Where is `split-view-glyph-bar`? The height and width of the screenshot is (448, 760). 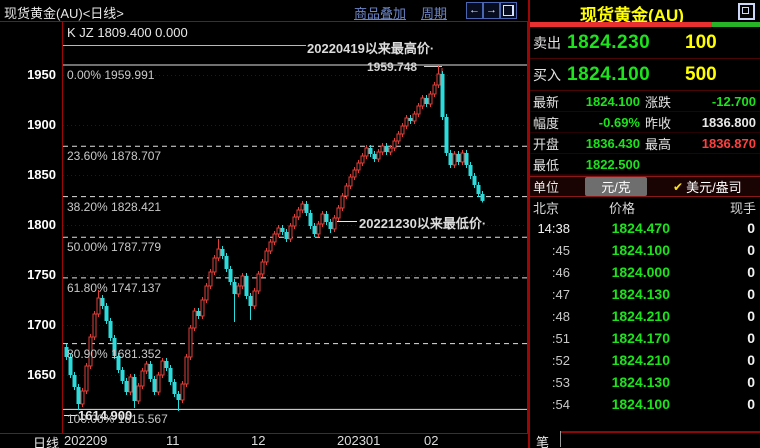
split-view-glyph-bar is located at coordinates (513, 10).